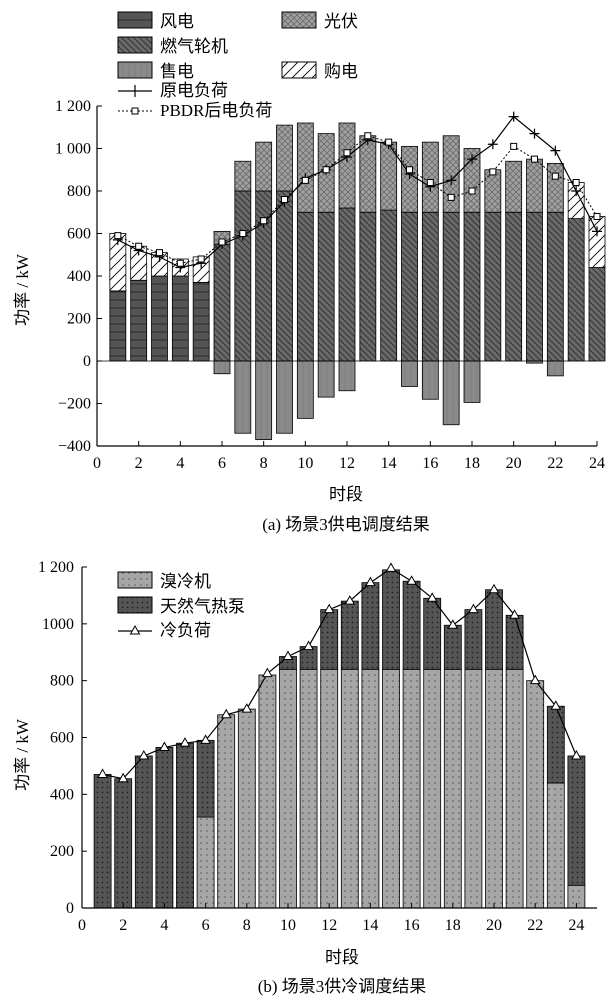 Image resolution: width=609 pixels, height=1000 pixels. What do you see at coordinates (576, 925) in the screenshot?
I see `cooling-x-tick-label: 24` at bounding box center [576, 925].